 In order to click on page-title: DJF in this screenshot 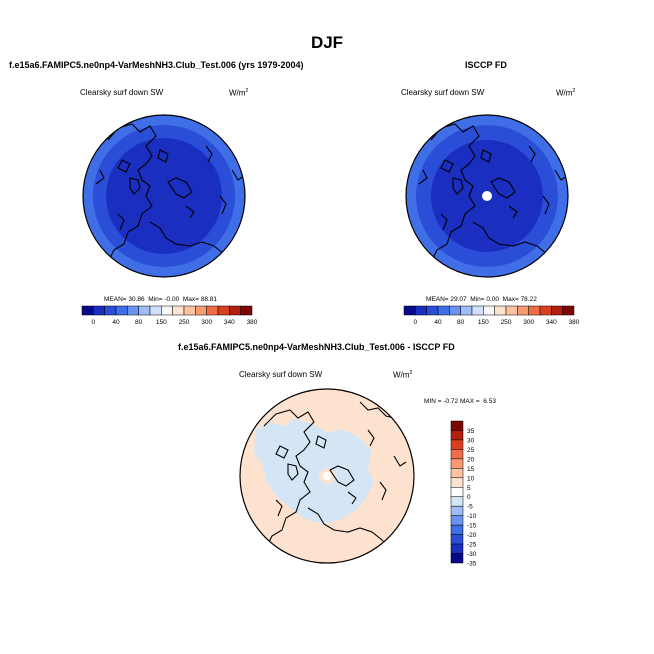, I will do `click(327, 42)`.